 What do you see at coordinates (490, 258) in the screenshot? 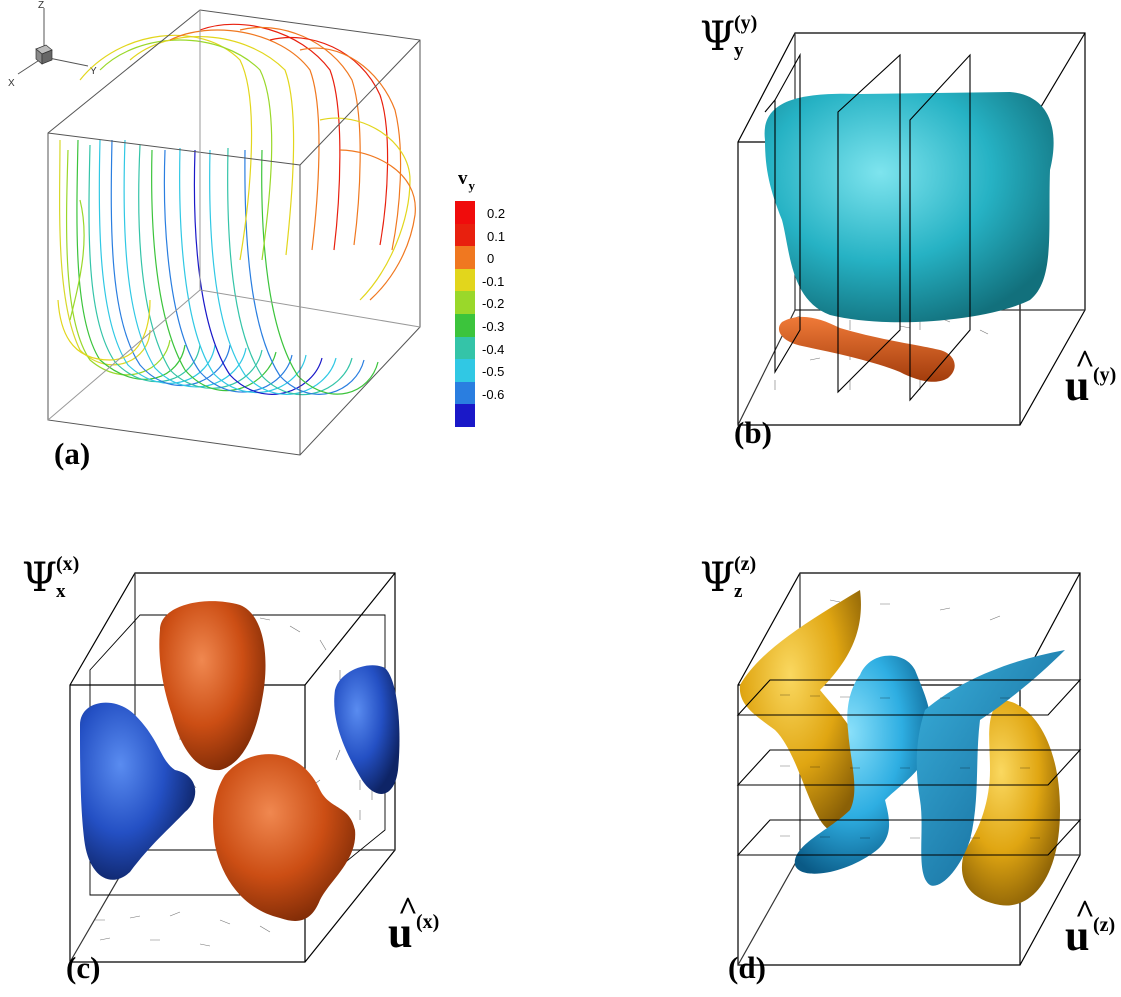
I see `colorbar-tick-label: 0` at bounding box center [490, 258].